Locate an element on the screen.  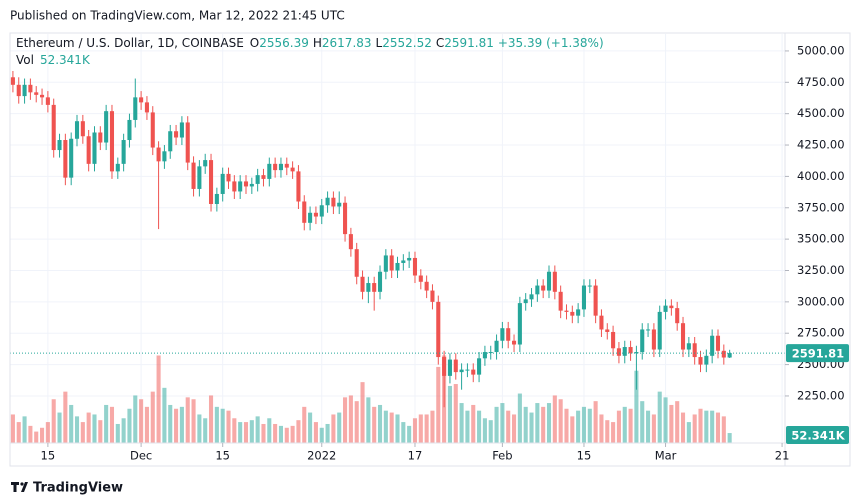
logo-icon is located at coordinates (19, 487).